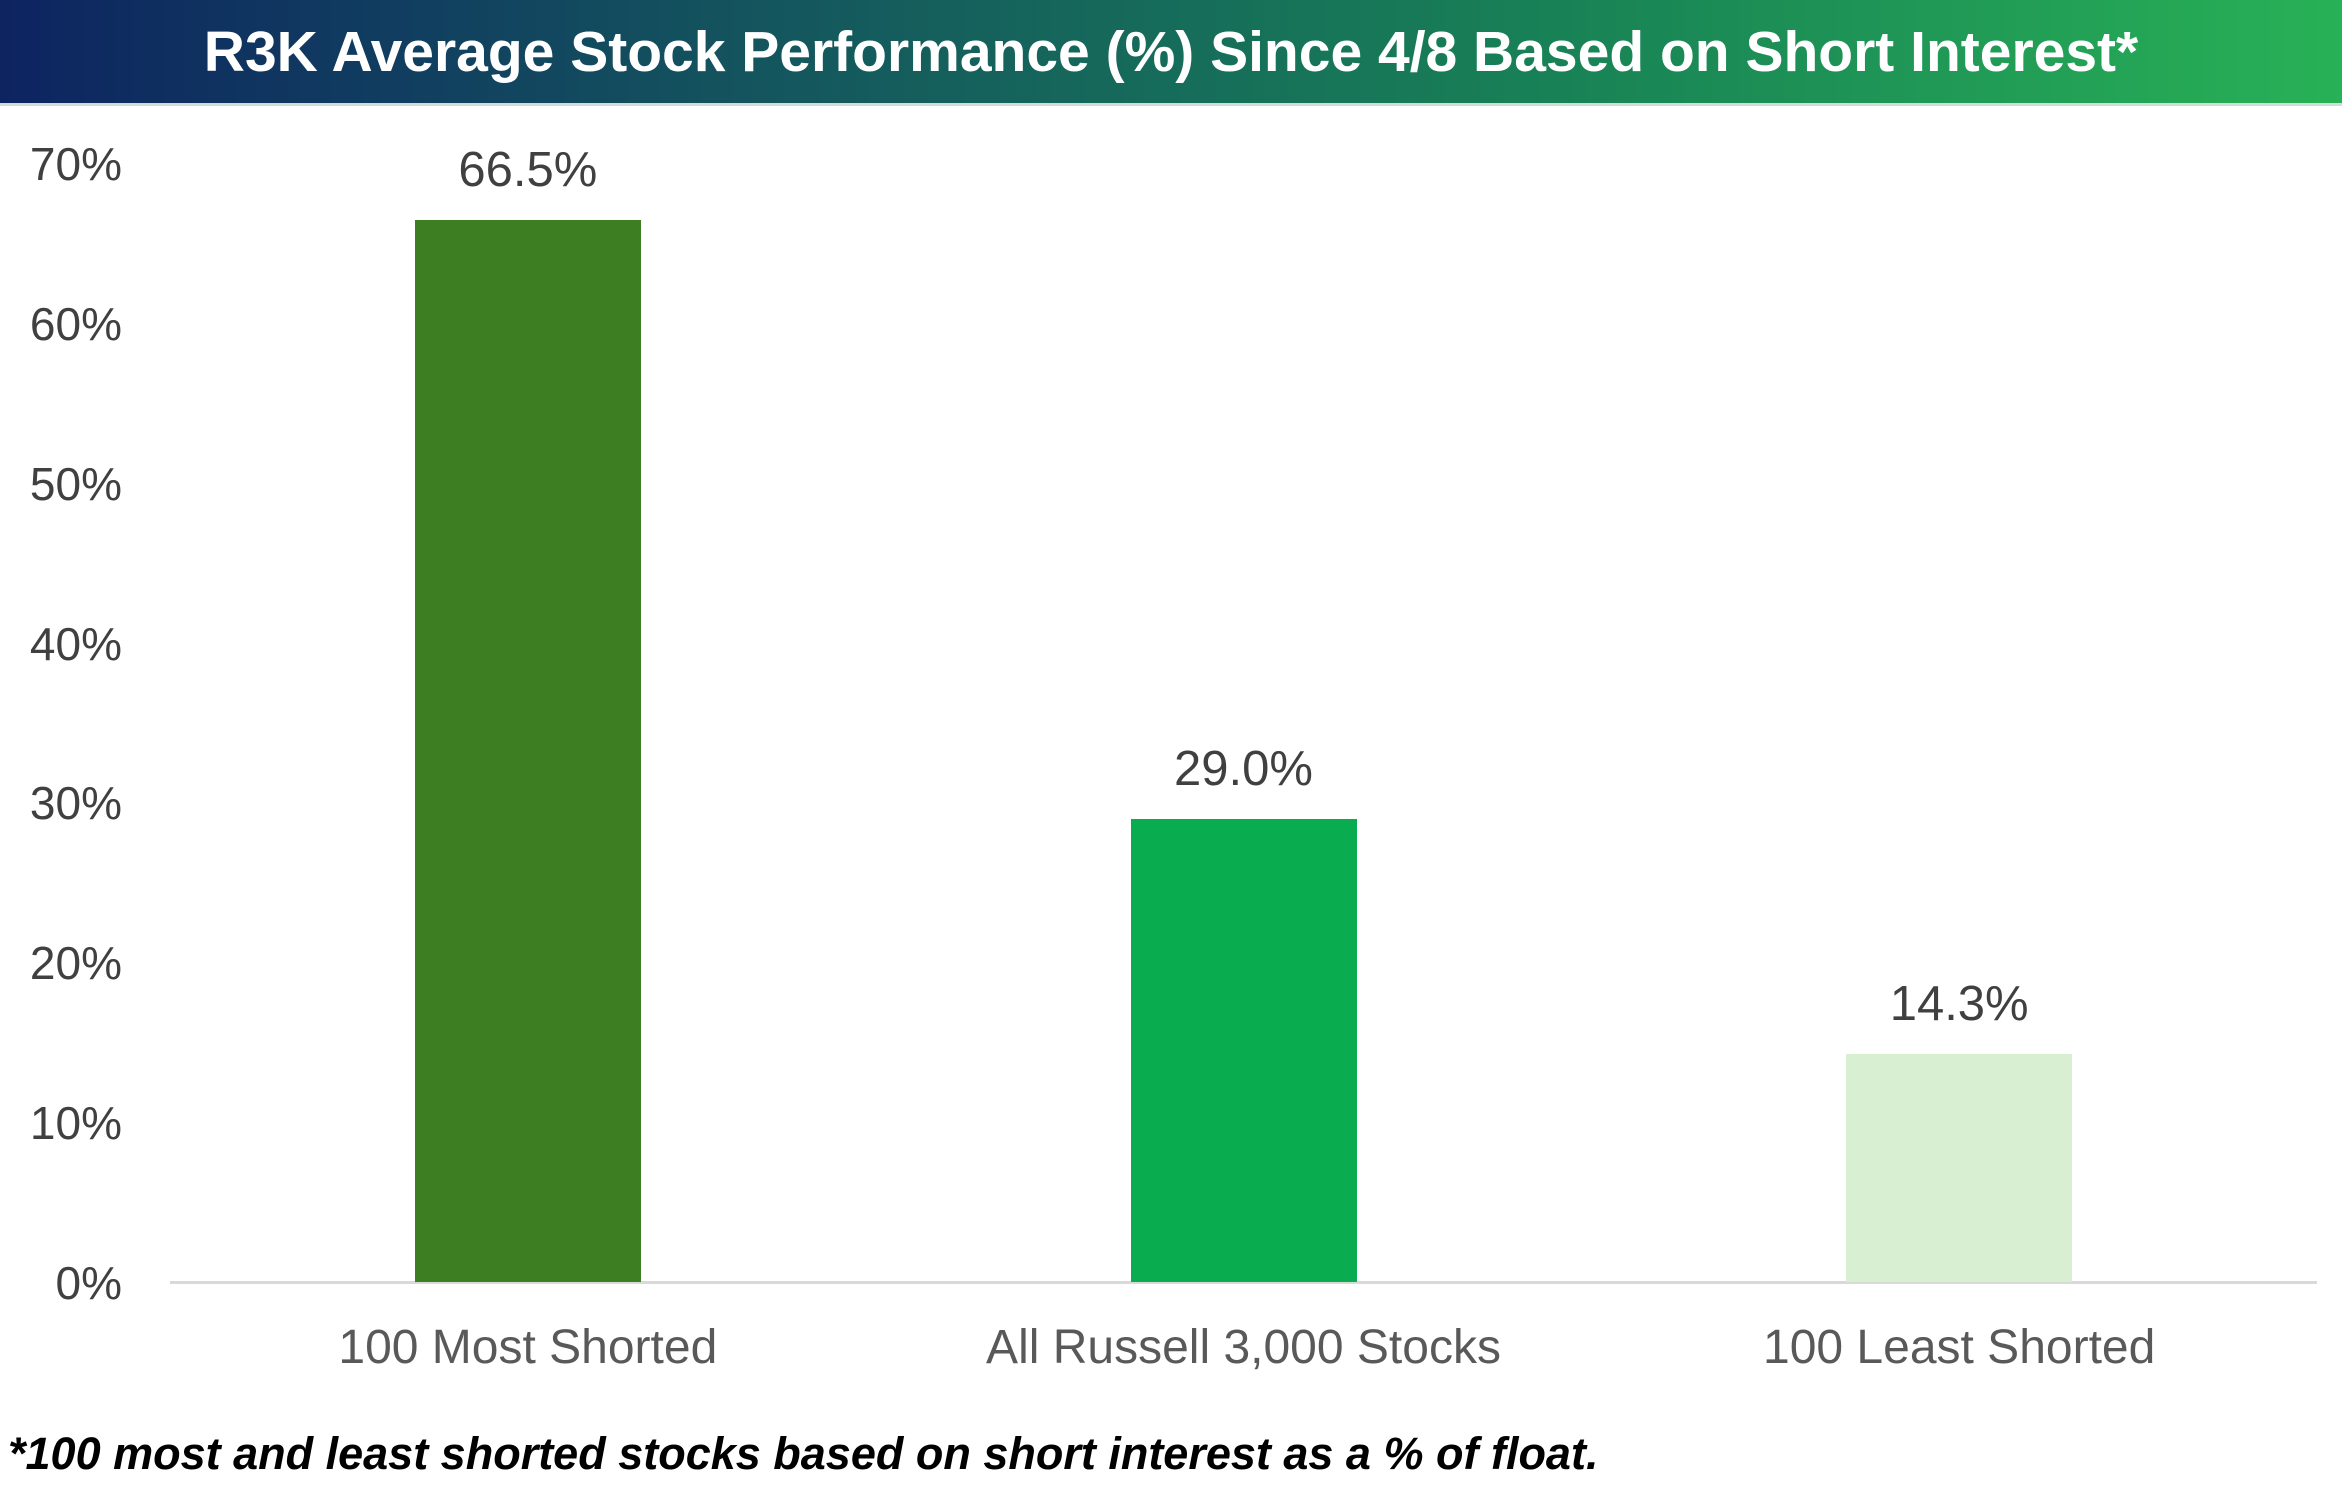  Describe the element at coordinates (1243, 1282) in the screenshot. I see `x-axis-line` at that location.